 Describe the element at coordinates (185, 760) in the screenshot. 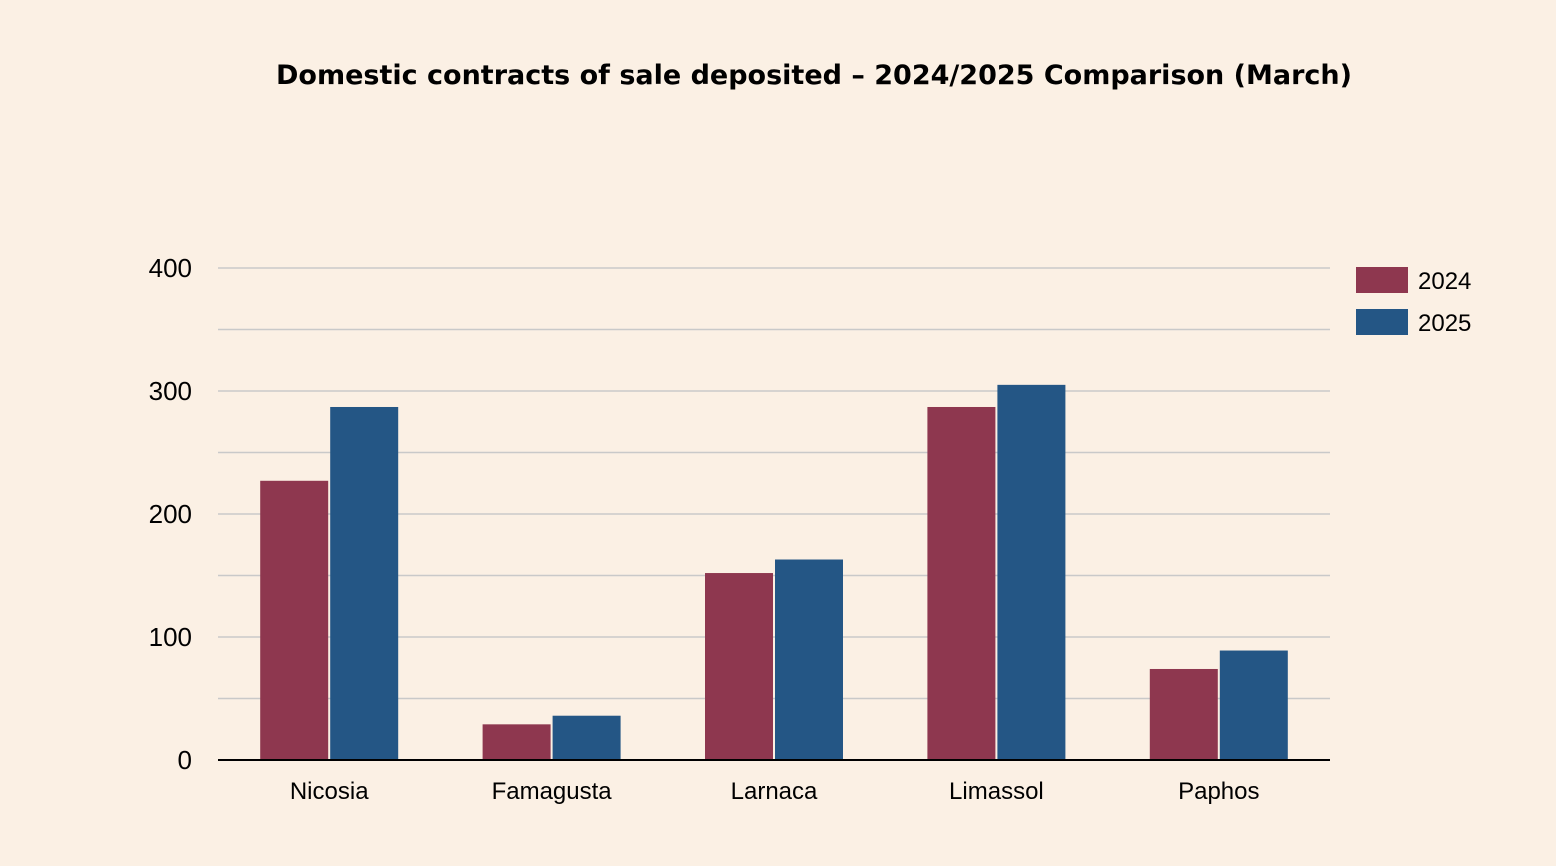

I see `y-tick-label: 0` at that location.